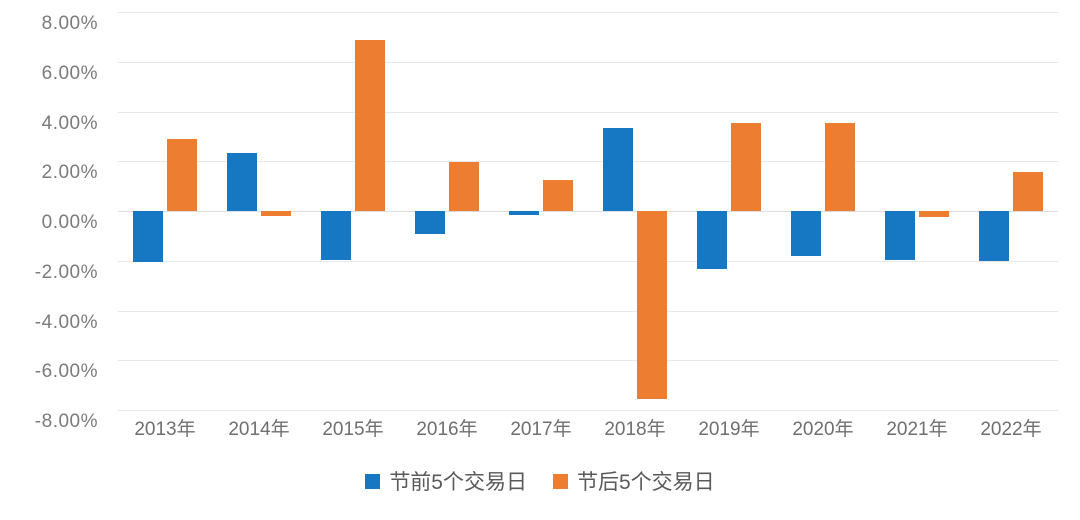  What do you see at coordinates (69, 73) in the screenshot?
I see `y-axis-tick-label: 6.00%` at bounding box center [69, 73].